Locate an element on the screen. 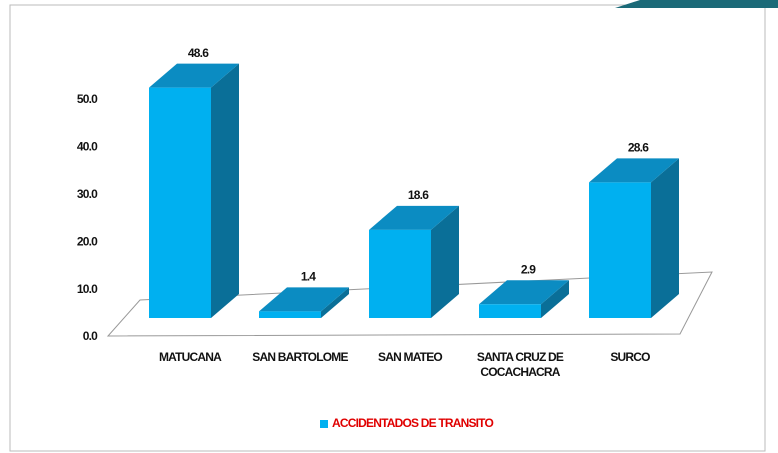 The width and height of the screenshot is (778, 453). y-tick-label: 0.0 is located at coordinates (90, 336).